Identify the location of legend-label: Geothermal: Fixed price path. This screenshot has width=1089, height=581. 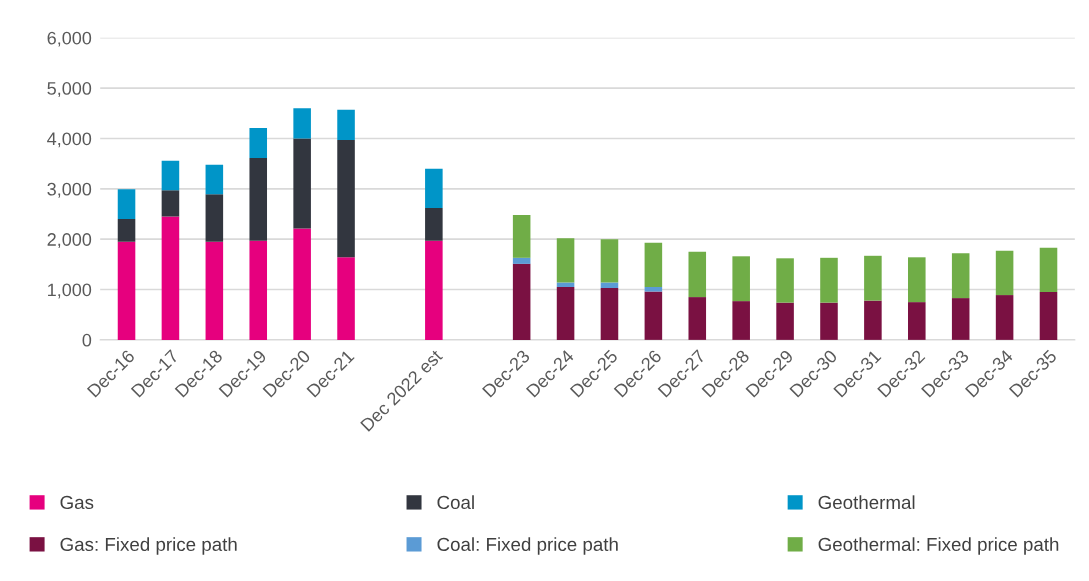
(938, 546).